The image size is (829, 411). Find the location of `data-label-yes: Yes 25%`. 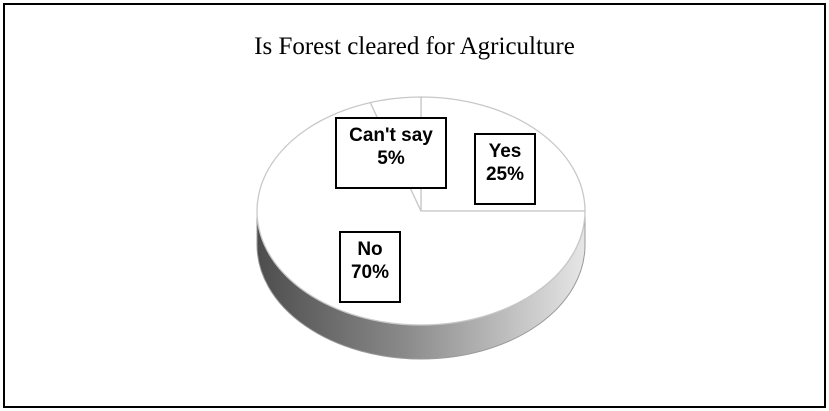

data-label-yes: Yes 25% is located at coordinates (505, 169).